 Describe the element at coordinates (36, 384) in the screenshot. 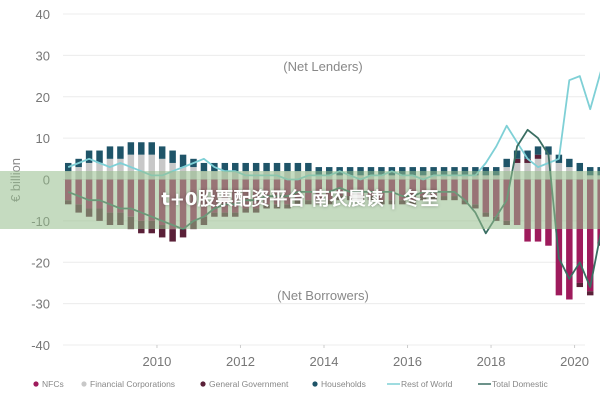

I see `legend-marker-nfcs` at that location.